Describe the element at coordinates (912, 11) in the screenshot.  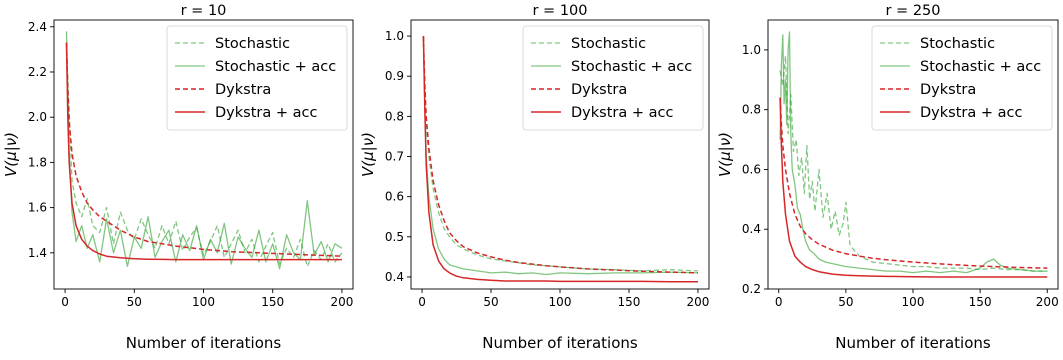
I see `chart-title: r = 250` at that location.